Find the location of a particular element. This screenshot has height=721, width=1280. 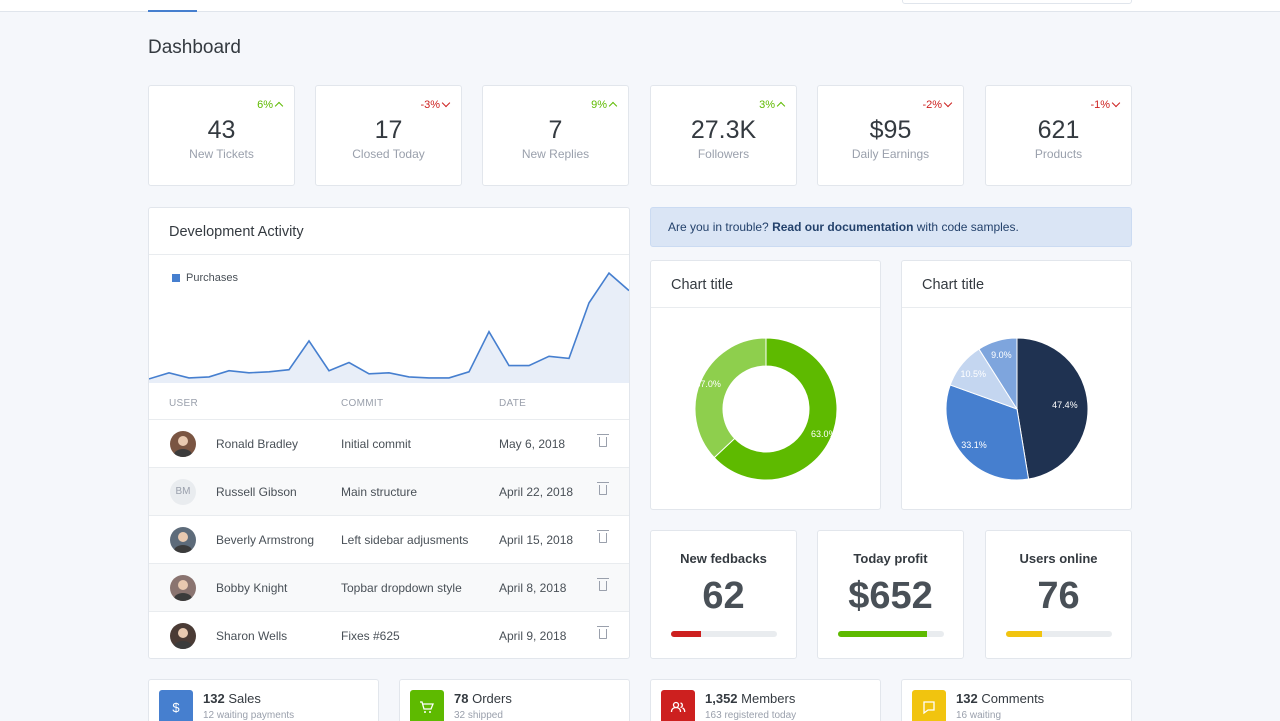

summary-label: Comments is located at coordinates (1013, 698).